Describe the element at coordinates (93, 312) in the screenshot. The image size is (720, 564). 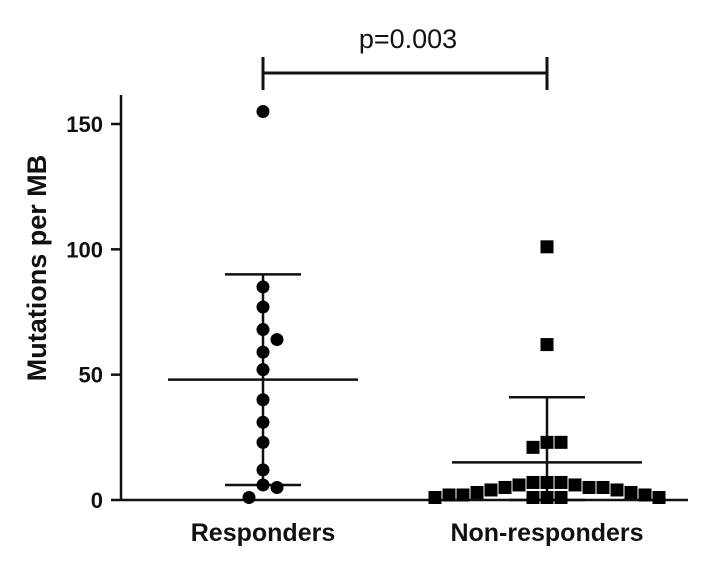
I see `y-ticks: 0 50 100 150` at that location.